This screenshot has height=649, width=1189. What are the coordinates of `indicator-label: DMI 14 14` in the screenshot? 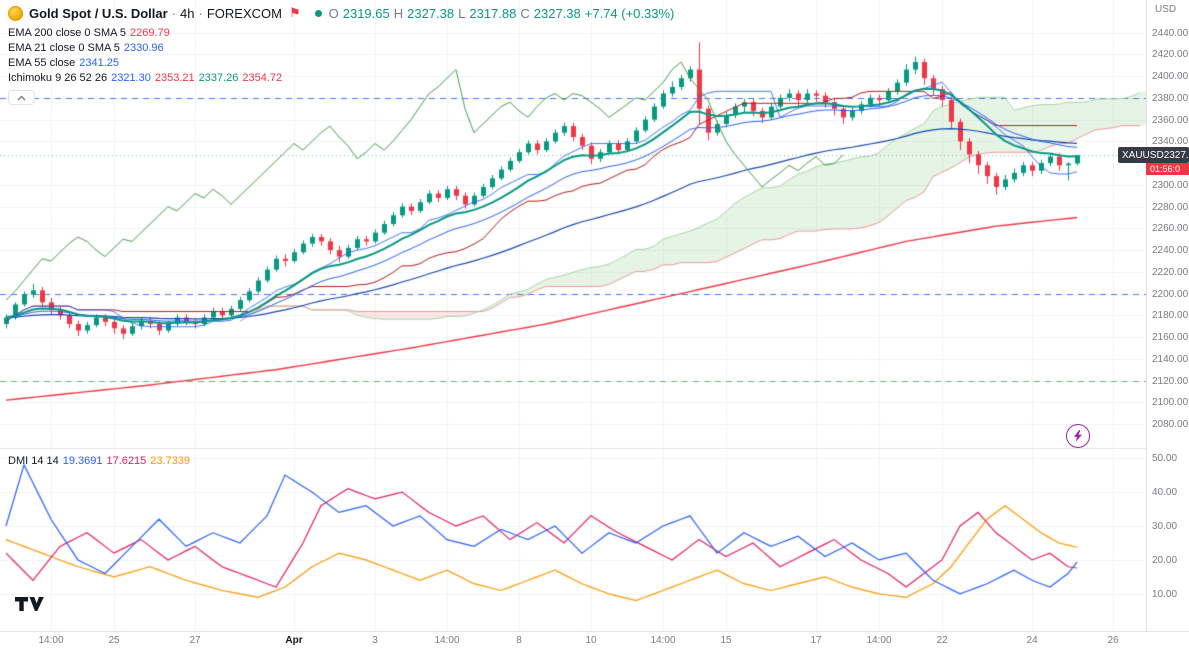 It's located at (33, 460).